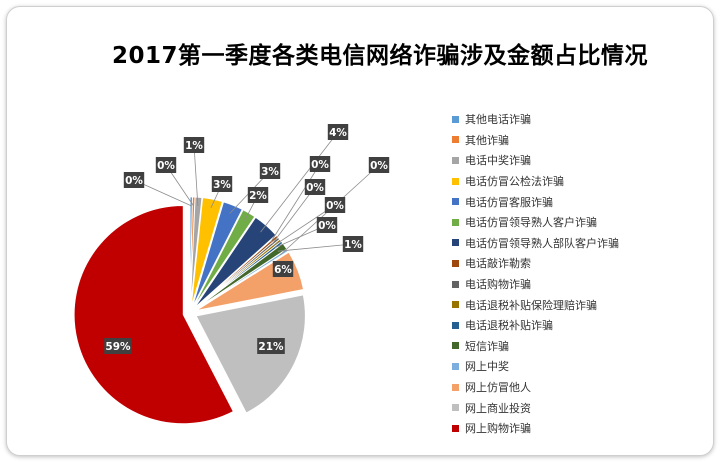 The width and height of the screenshot is (720, 462). I want to click on legend-item: 电话仿冒客服诈骗, so click(577, 201).